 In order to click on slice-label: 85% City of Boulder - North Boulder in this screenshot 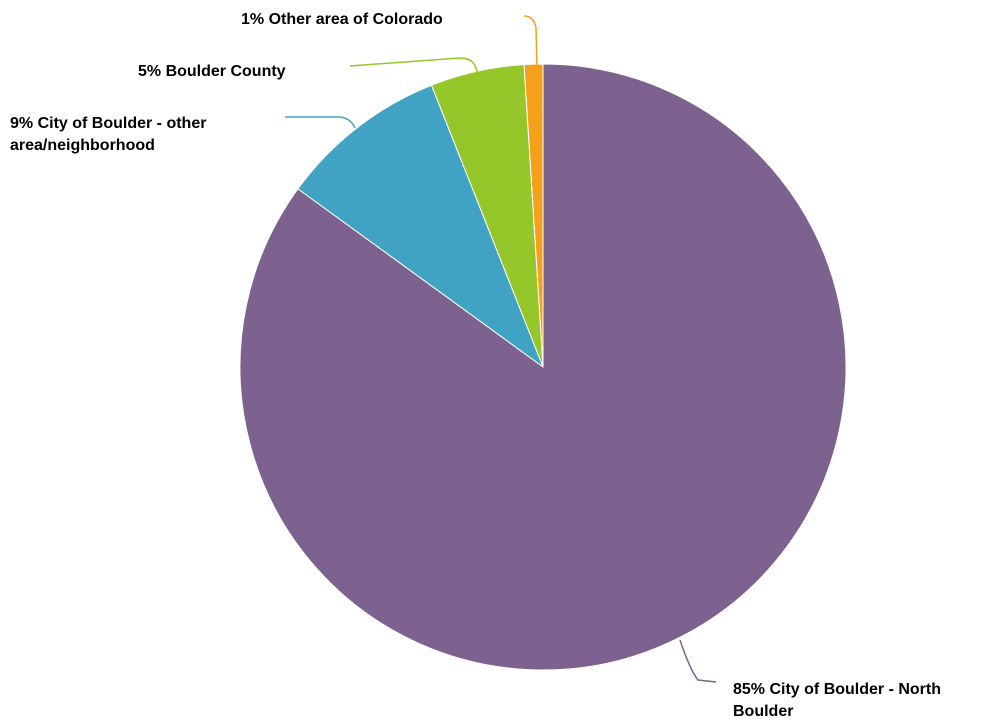, I will do `click(837, 700)`.